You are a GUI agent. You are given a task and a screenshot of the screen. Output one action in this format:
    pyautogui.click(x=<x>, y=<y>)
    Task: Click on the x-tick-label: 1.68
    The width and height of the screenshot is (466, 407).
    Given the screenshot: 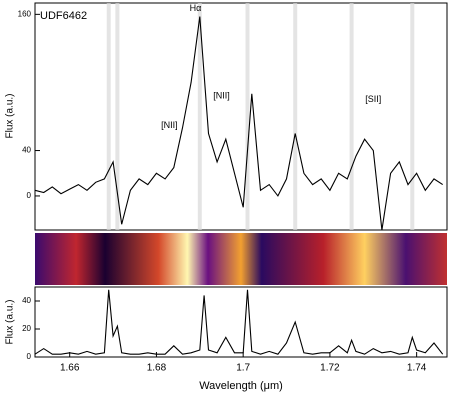 What is the action you would take?
    pyautogui.click(x=157, y=368)
    